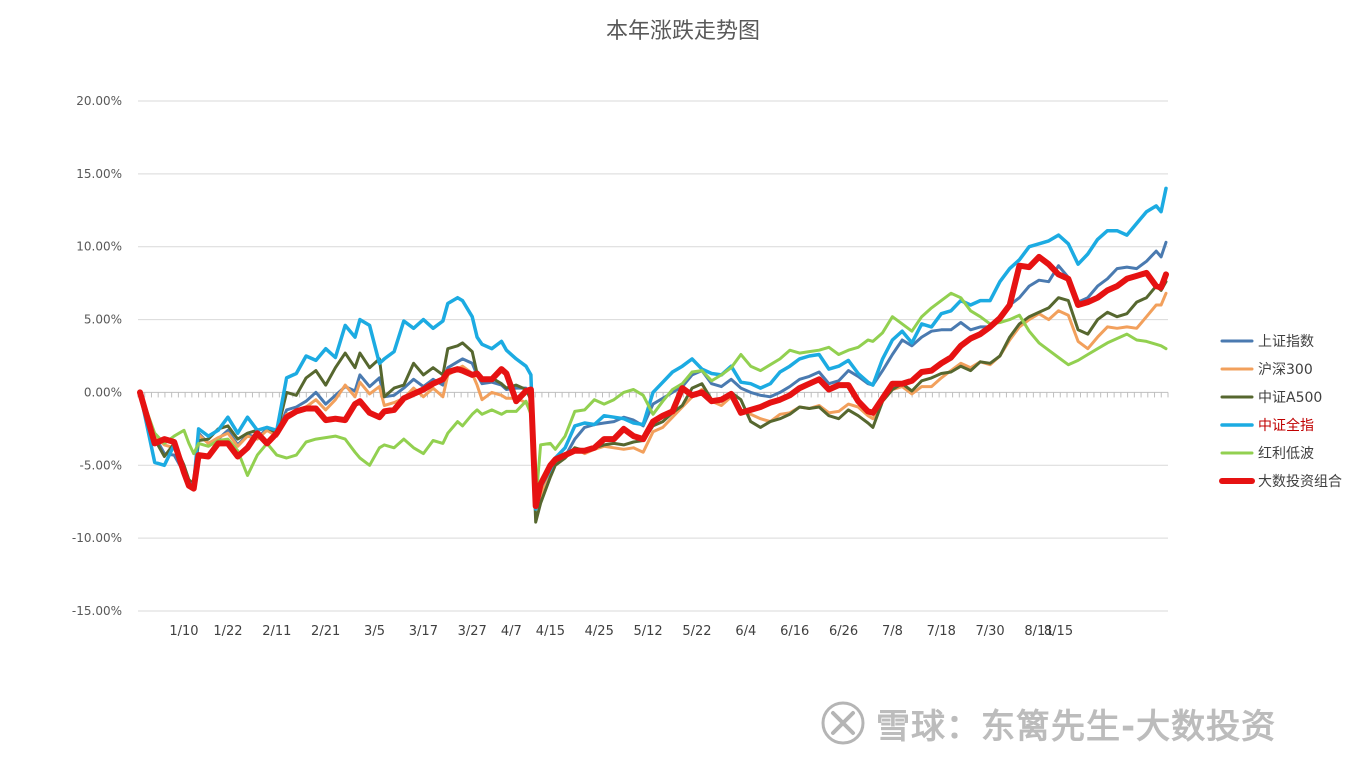  Describe the element at coordinates (648, 631) in the screenshot. I see `x-tick-label: 5/12` at that location.